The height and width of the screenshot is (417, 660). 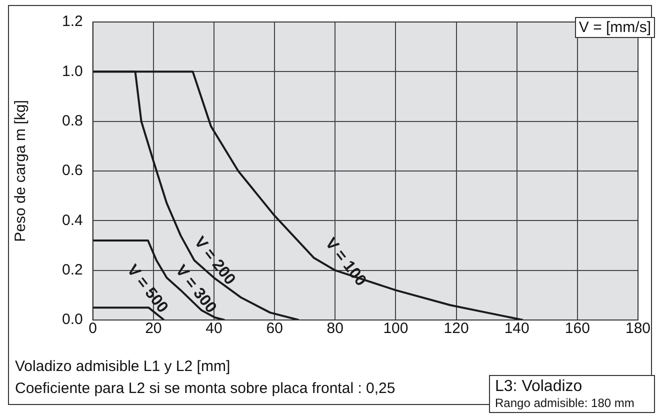 I want to click on y-tick-label: 1.2, so click(x=72, y=21).